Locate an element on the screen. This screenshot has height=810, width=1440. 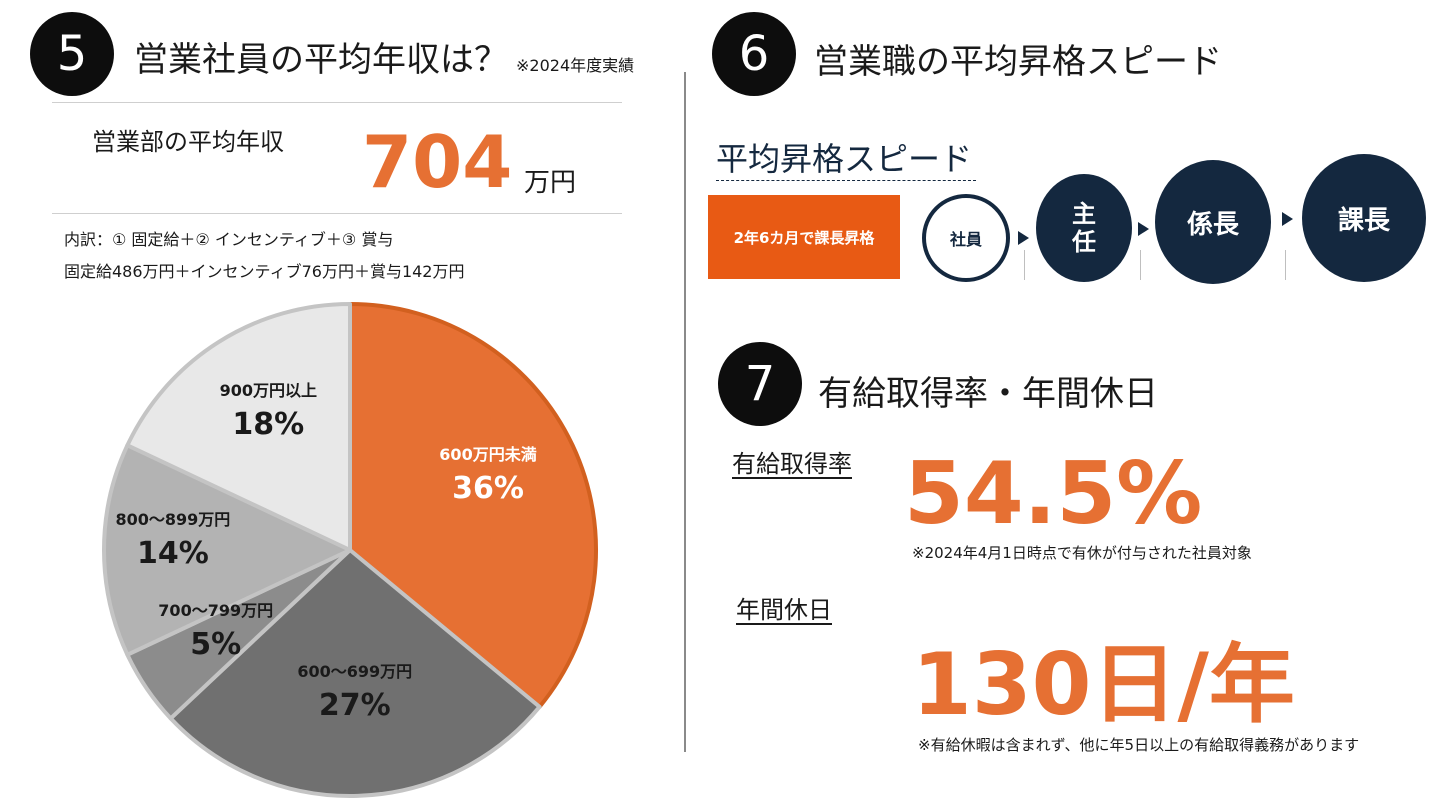
pie-label-3: 700～799万円 5% is located at coordinates (215, 629).